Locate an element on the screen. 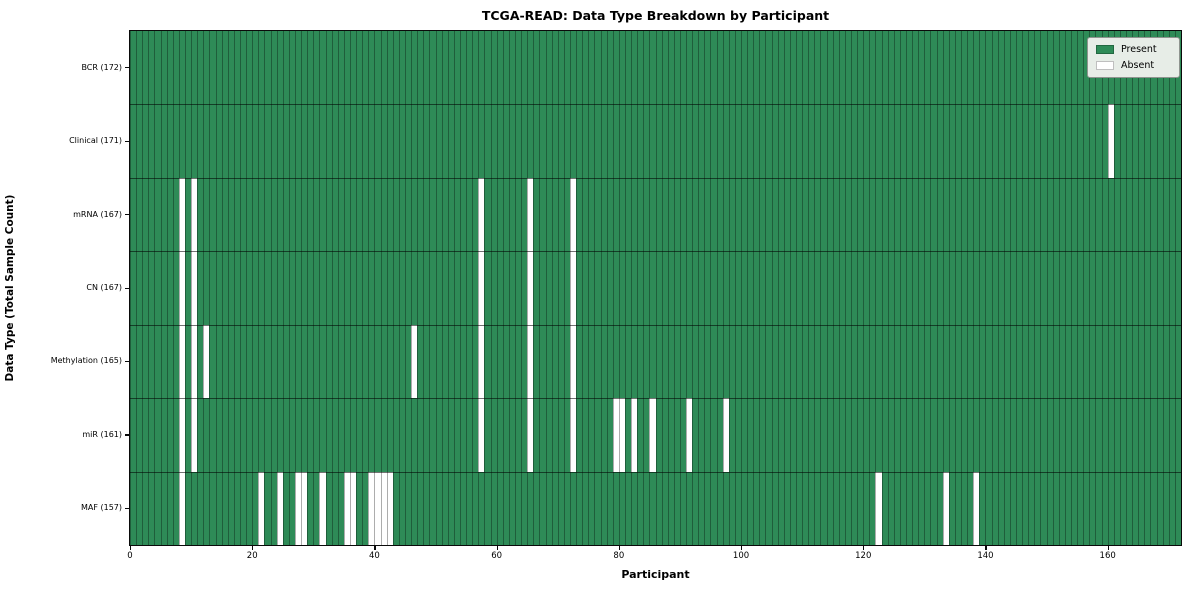 The image size is (1200, 600). x-tick-mark is located at coordinates (1108, 548).